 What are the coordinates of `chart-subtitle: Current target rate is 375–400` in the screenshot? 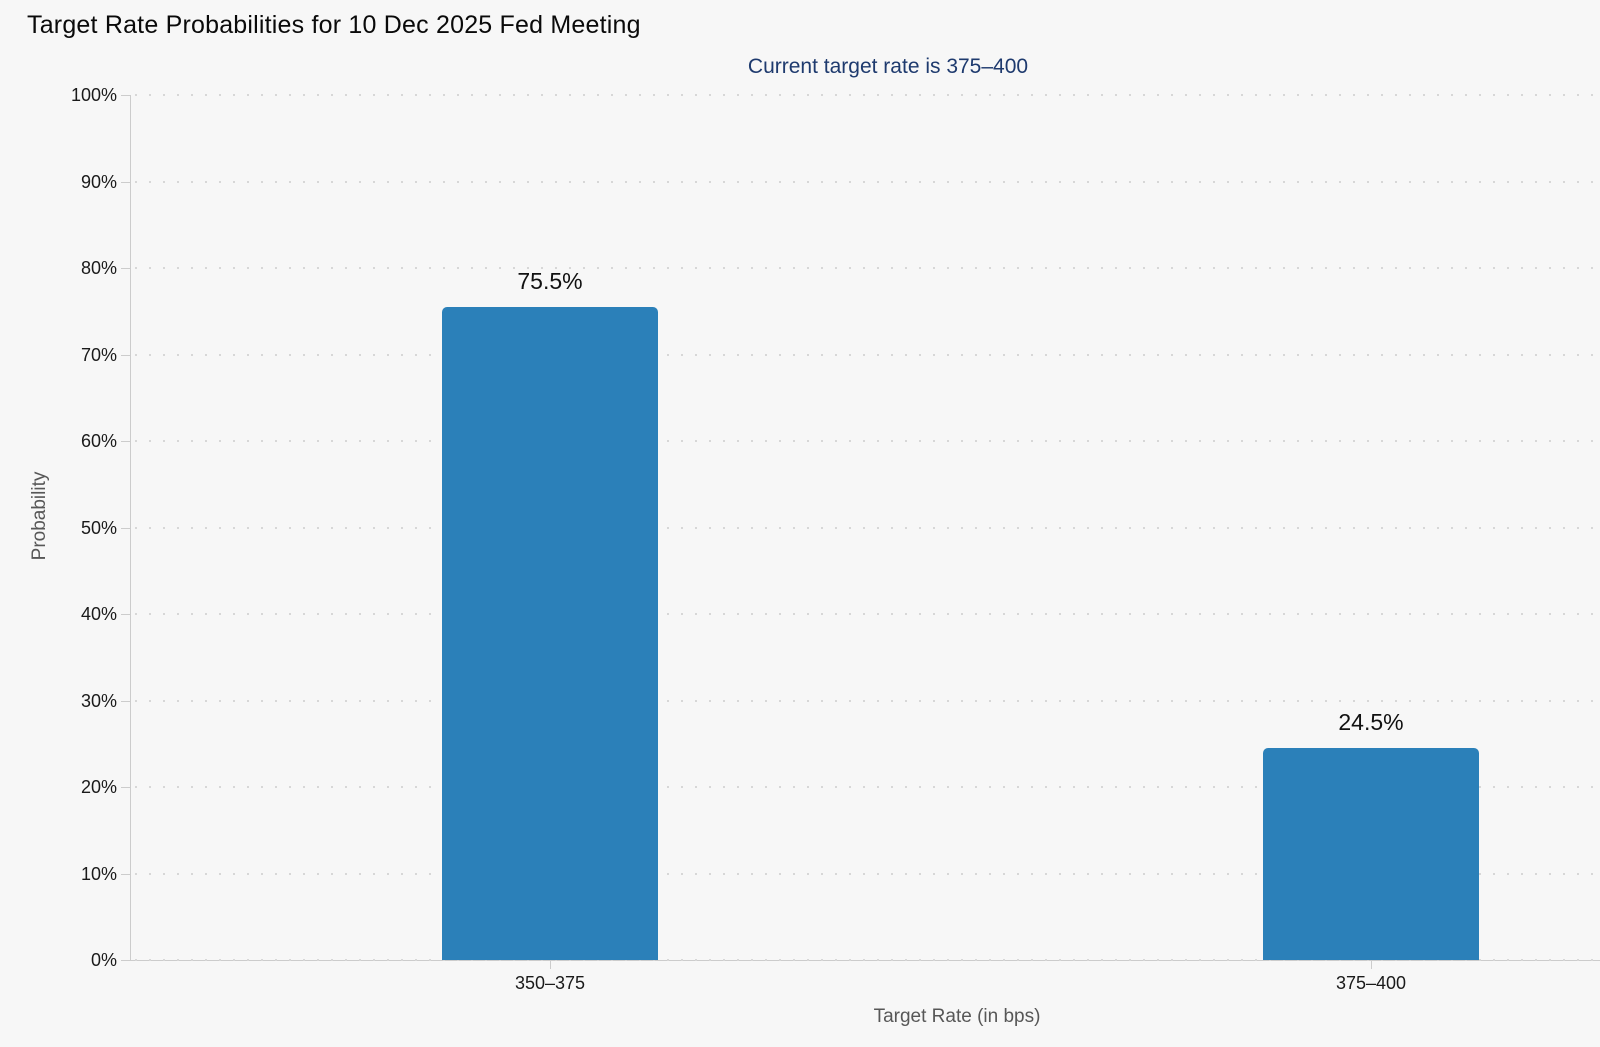 It's located at (888, 66).